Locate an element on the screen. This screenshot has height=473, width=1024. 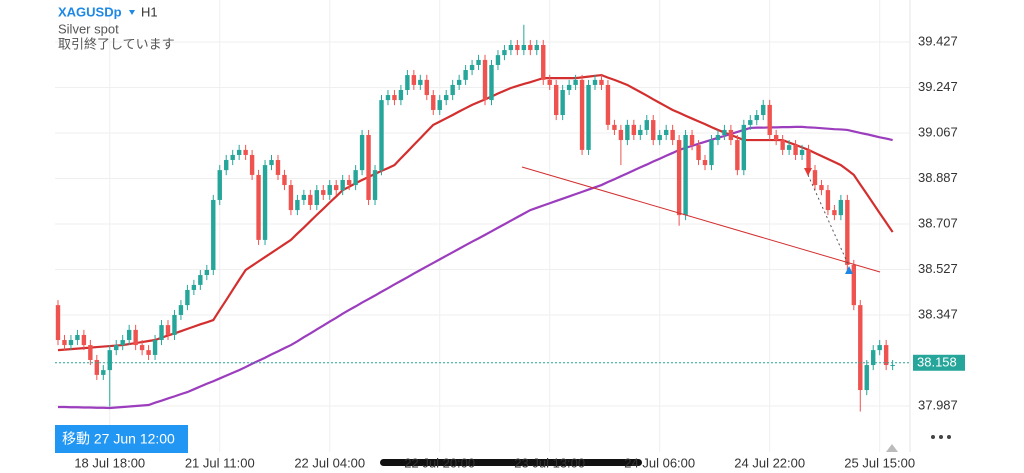
x-tick-label: 22 Jul 20:00 is located at coordinates (439, 462).